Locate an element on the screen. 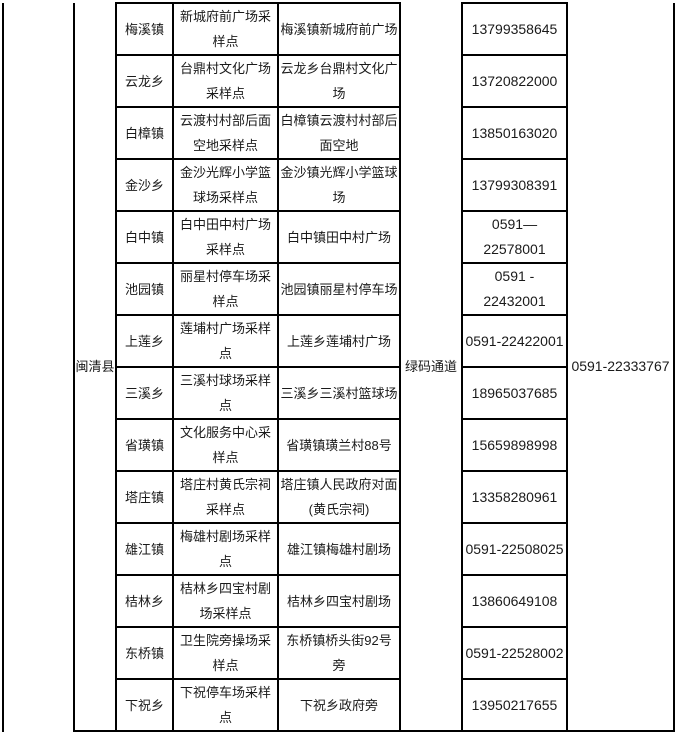 The width and height of the screenshot is (680, 732). township-cell: 下祝乡 is located at coordinates (144, 705).